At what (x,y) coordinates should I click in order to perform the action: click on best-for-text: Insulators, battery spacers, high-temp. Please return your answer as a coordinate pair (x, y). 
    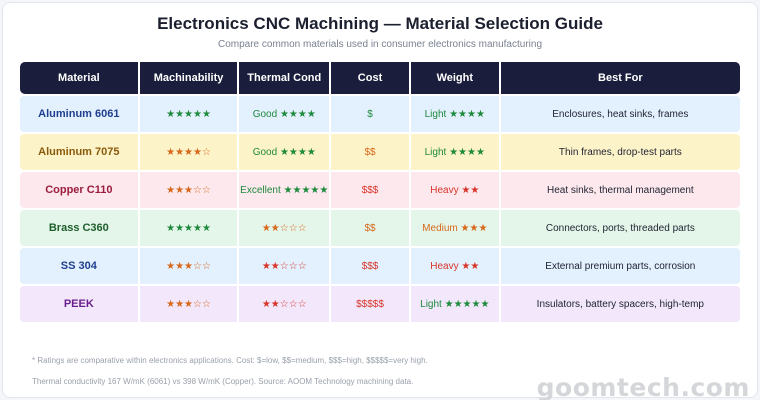
    Looking at the image, I should click on (620, 304).